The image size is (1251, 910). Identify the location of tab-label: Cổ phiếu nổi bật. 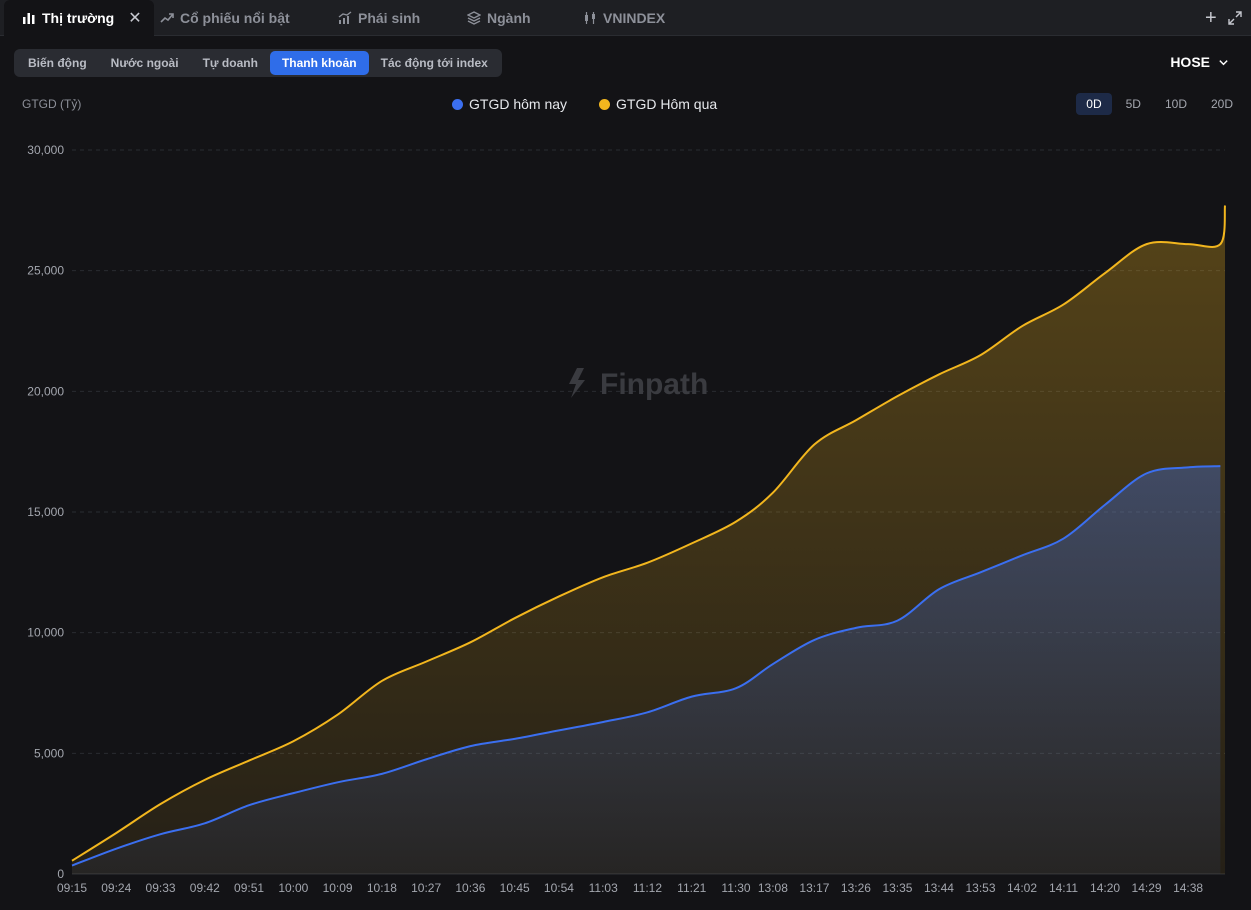
(235, 18).